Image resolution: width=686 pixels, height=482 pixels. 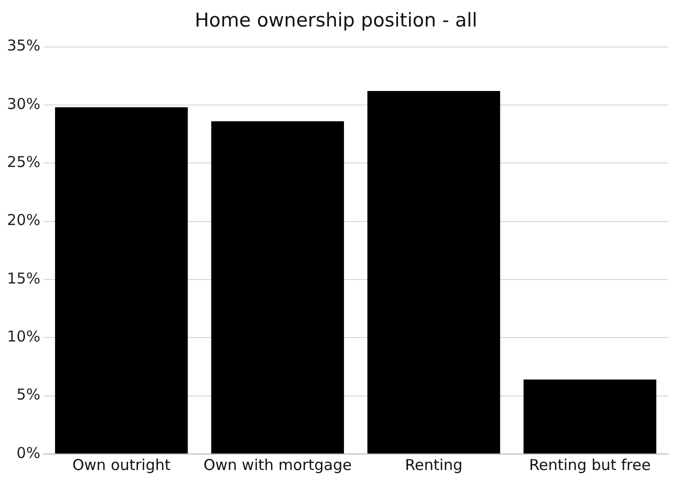 I want to click on y-tick-label: 25%, so click(x=23, y=162).